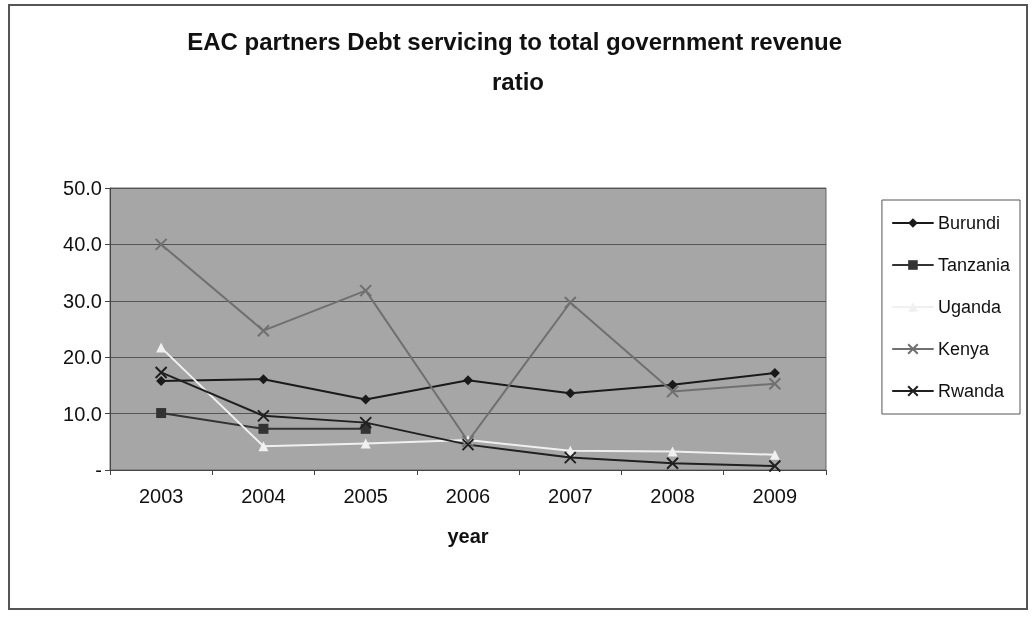  Describe the element at coordinates (974, 265) in the screenshot. I see `legend-label: Tanzania` at that location.